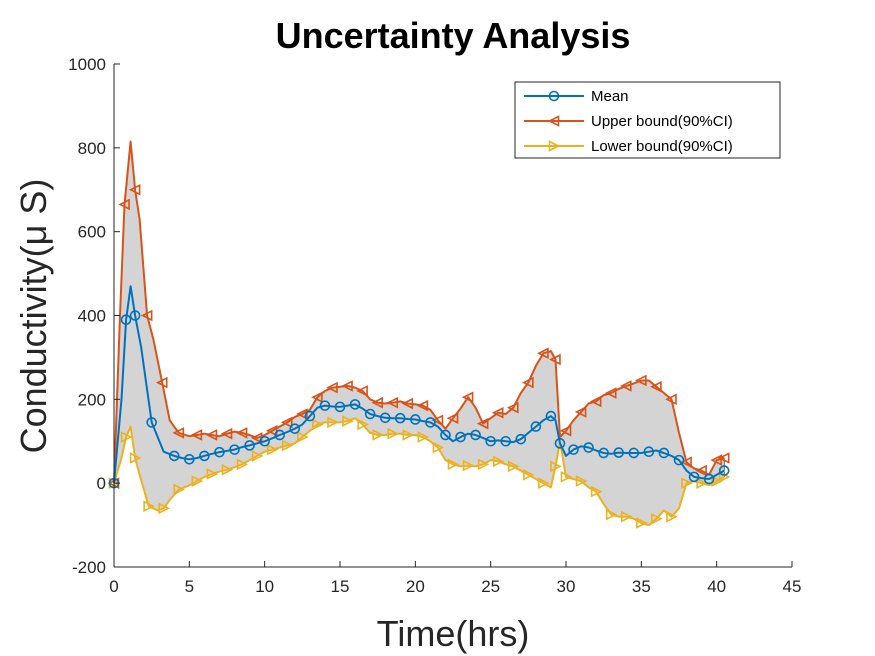  I want to click on x-axis-label: Time(hrs), so click(453, 633).